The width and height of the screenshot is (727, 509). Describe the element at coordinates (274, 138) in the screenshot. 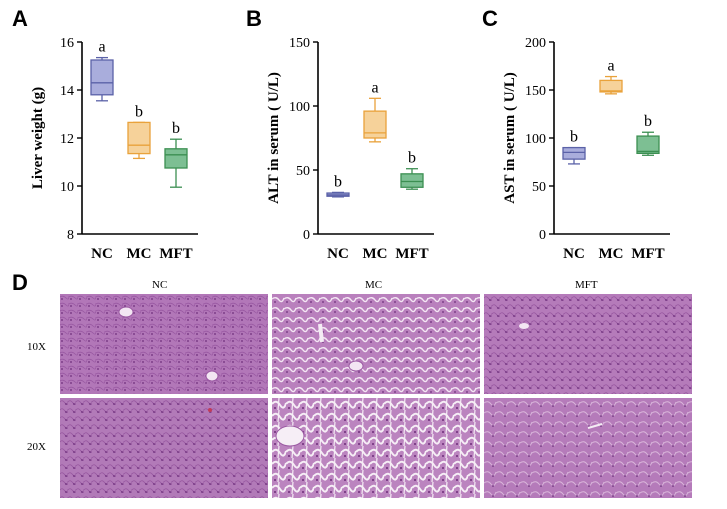

I see `y-axis-label: ALT in serum ( U/L)` at that location.